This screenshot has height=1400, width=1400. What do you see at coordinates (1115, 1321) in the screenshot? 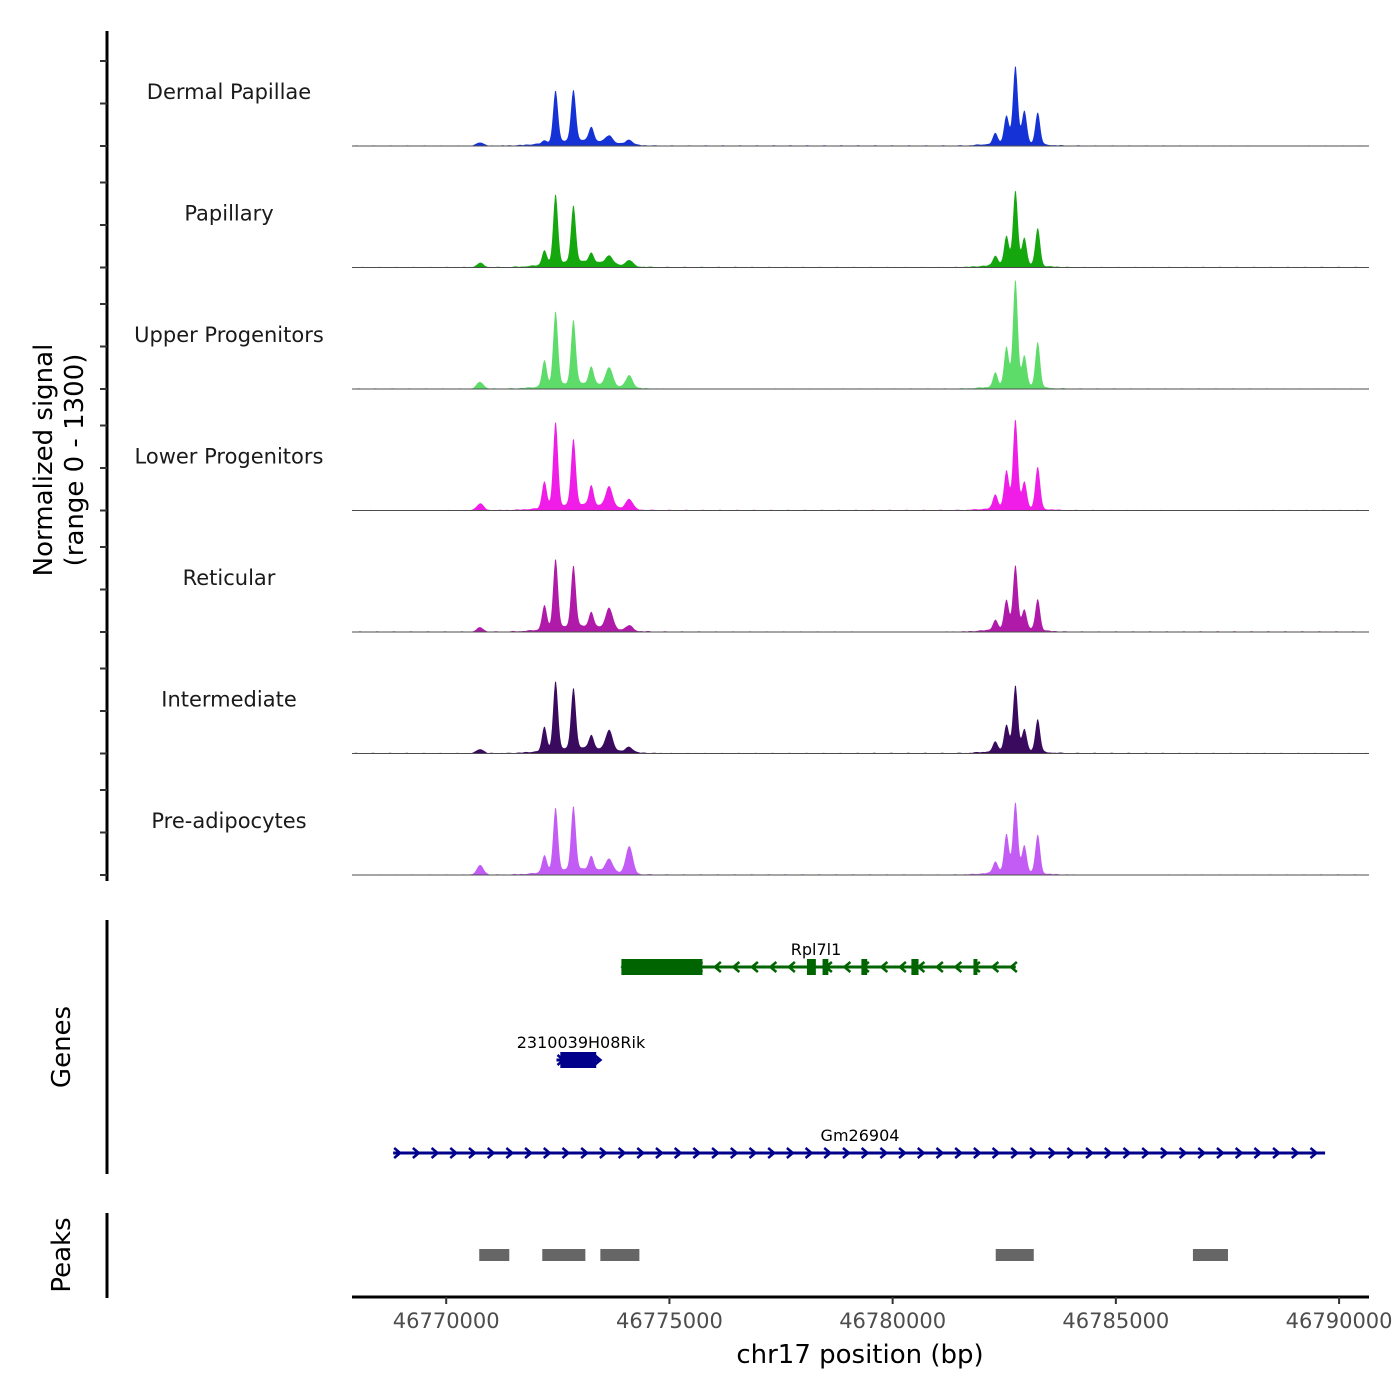
I see `x-tick-label: 46785000` at bounding box center [1115, 1321].